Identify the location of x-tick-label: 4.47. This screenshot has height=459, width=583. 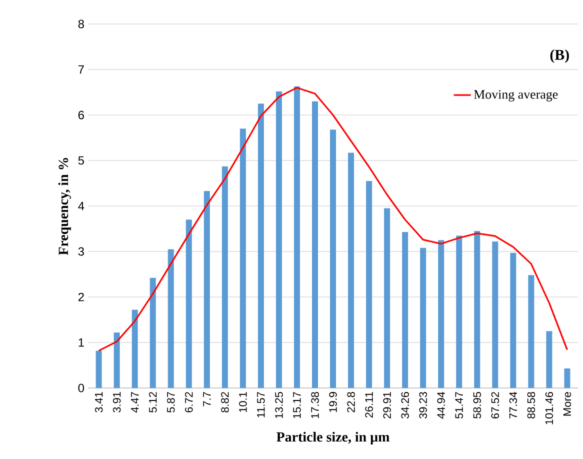
(135, 402).